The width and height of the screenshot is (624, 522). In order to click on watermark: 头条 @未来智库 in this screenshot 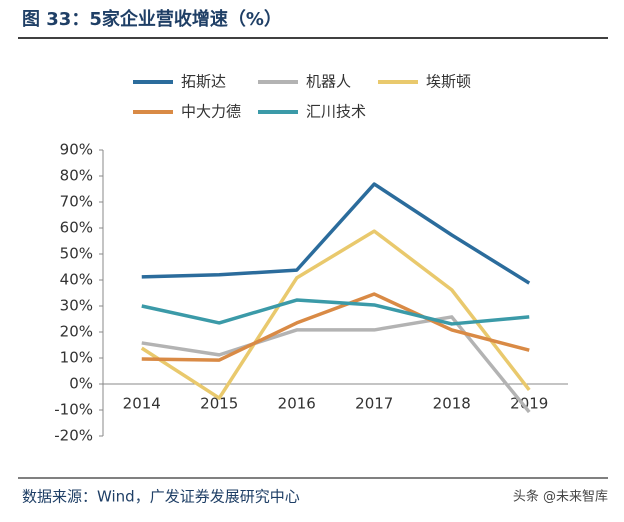, I will do `click(560, 497)`.